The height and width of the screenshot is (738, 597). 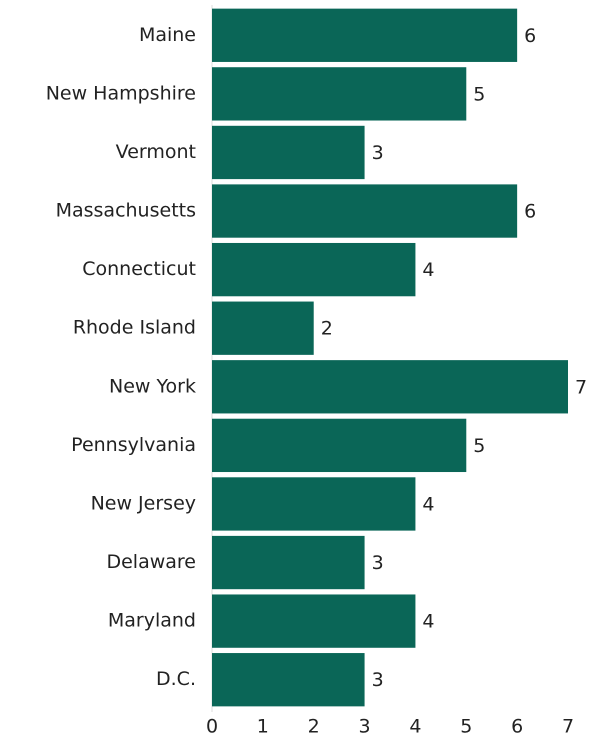 I want to click on x-tick-label: 7, so click(x=568, y=727).